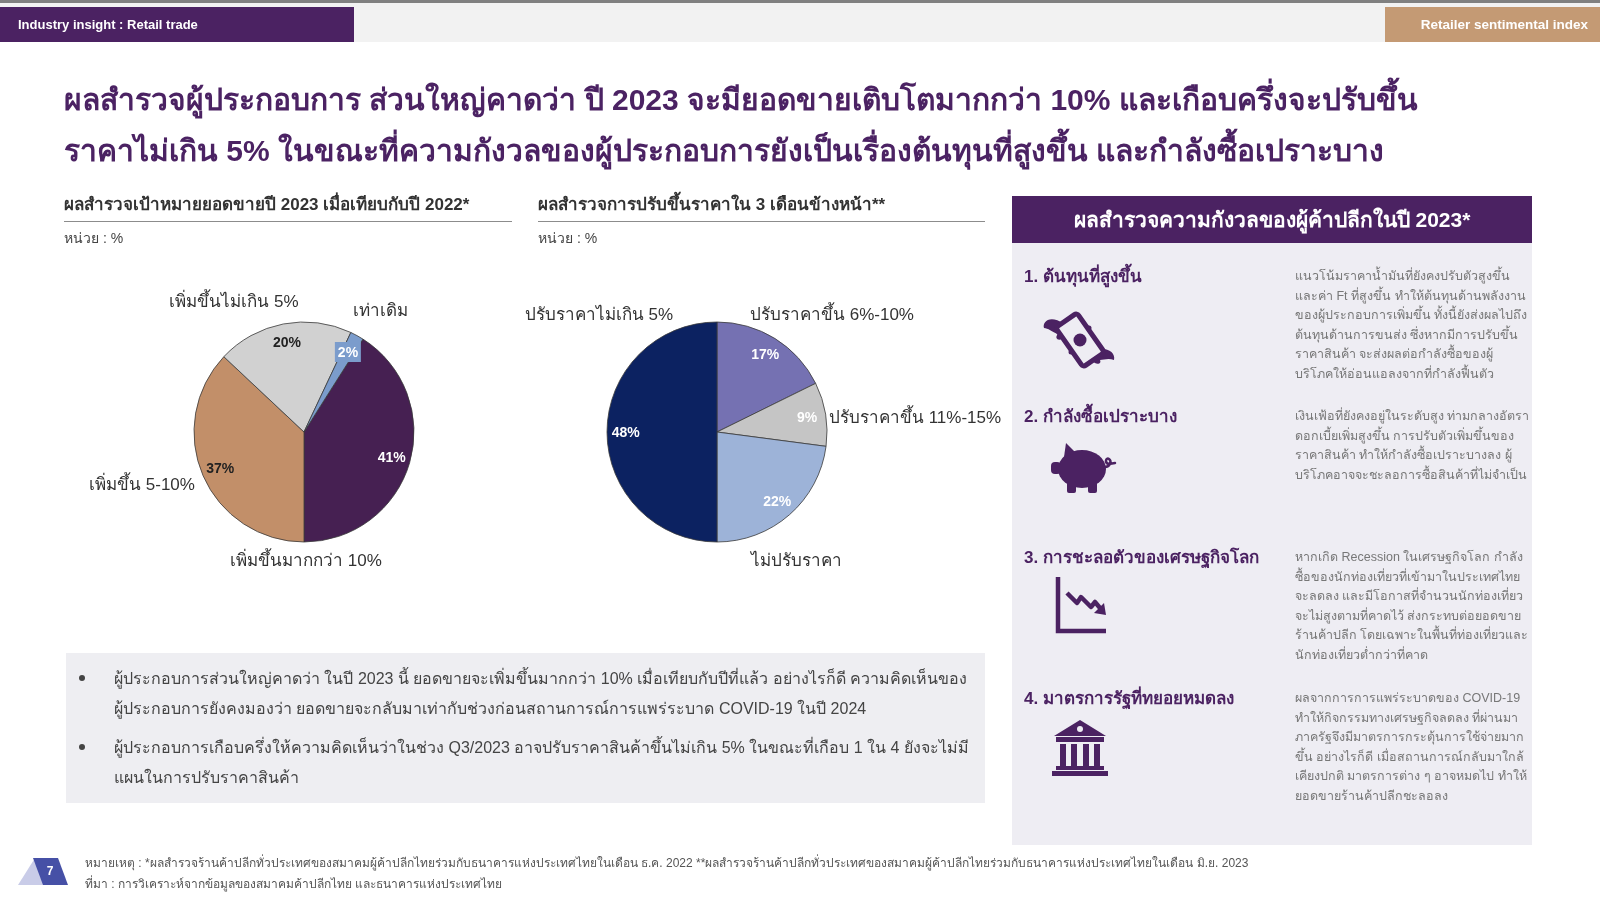 Image resolution: width=1600 pixels, height=910 pixels. Describe the element at coordinates (1141, 558) in the screenshot. I see `text: 3. การชะลอตัวของเศรษฐกิจโลก` at that location.